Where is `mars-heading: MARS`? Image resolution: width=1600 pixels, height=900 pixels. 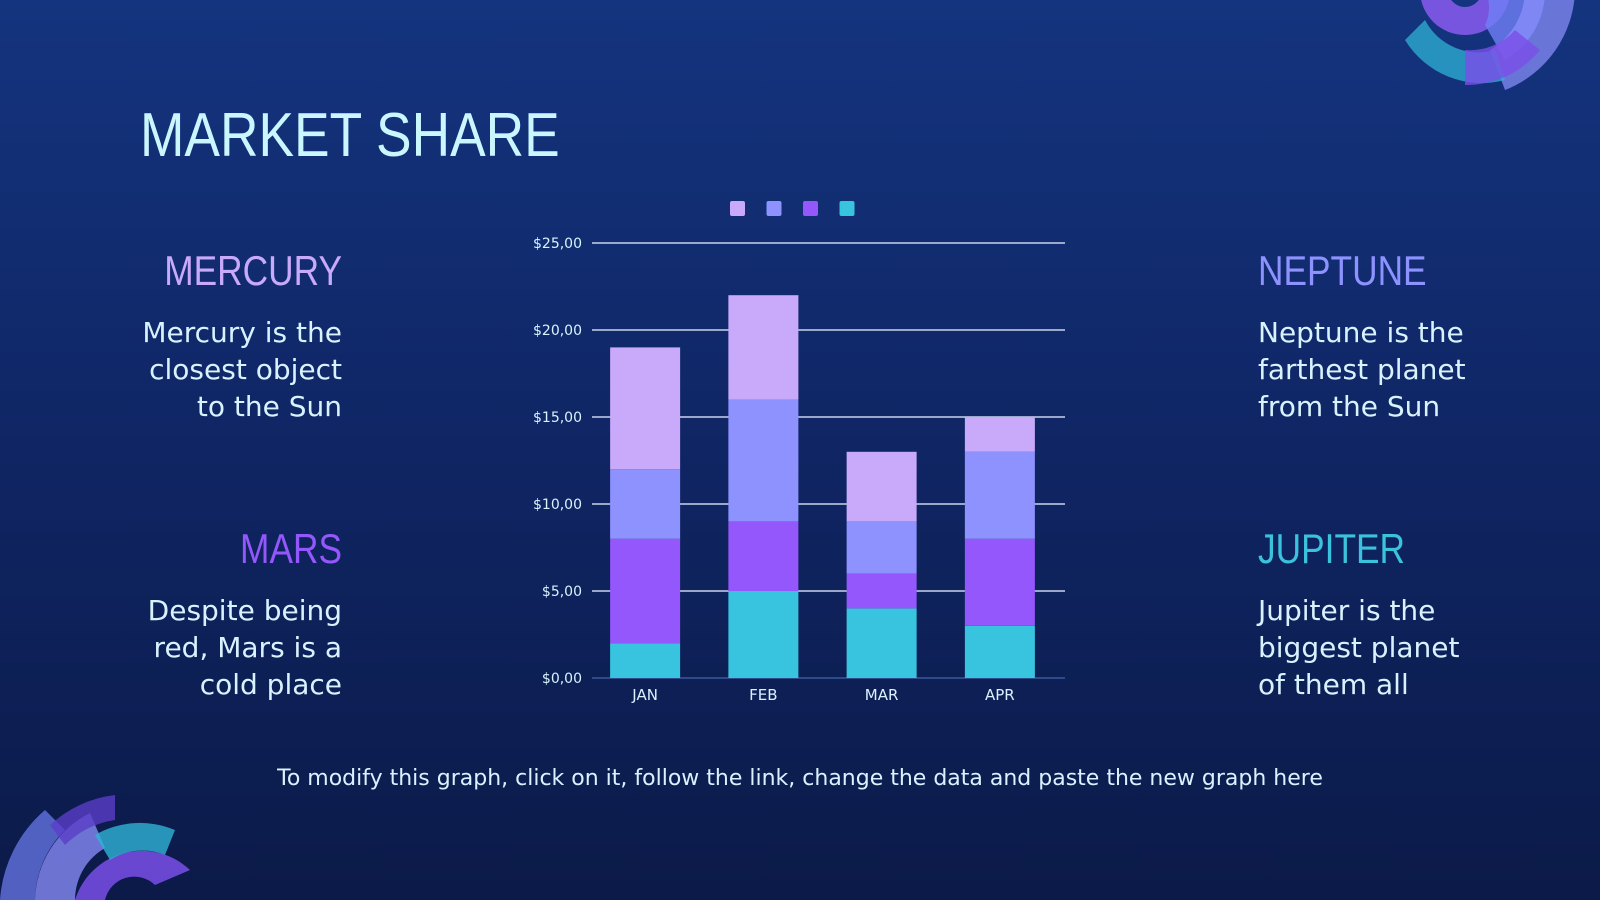 mars-heading: MARS is located at coordinates (291, 548).